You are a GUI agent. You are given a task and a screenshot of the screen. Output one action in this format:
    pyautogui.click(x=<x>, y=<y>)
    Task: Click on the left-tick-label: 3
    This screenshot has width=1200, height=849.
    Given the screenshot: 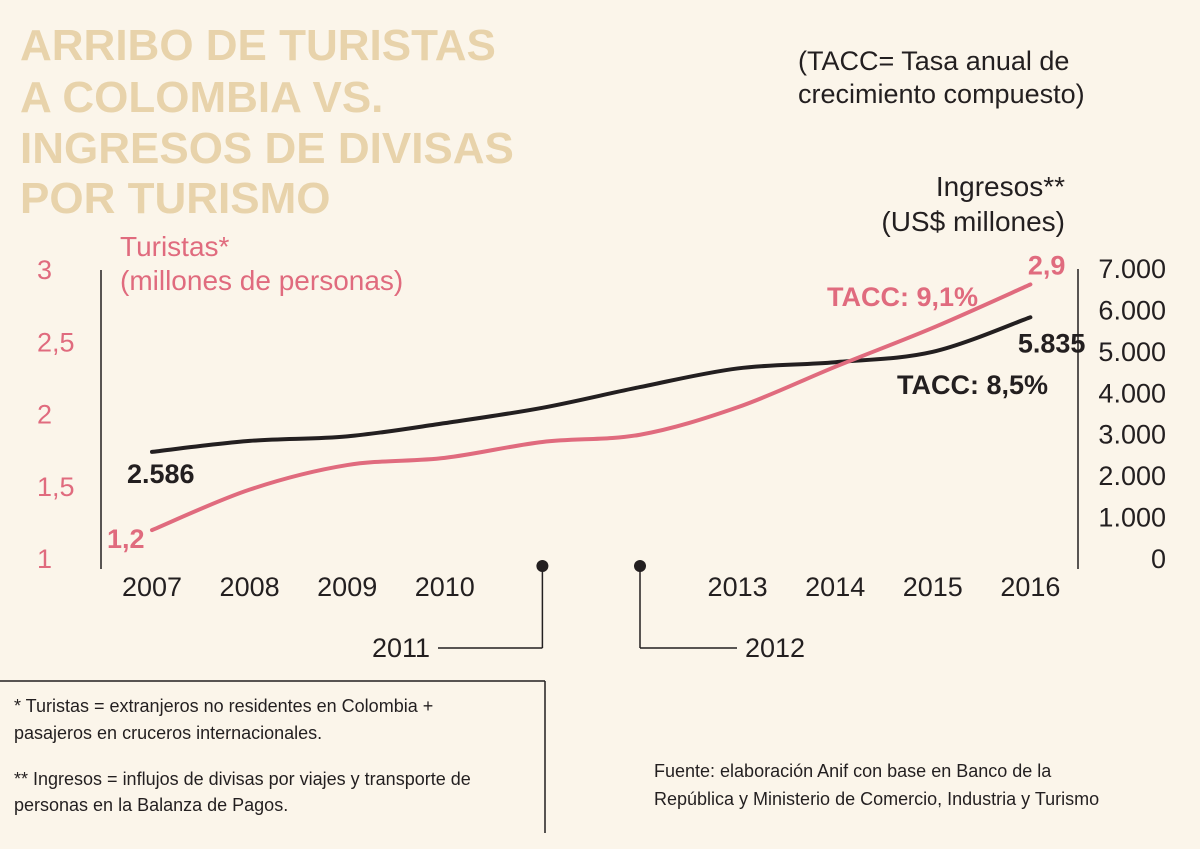 What is the action you would take?
    pyautogui.click(x=44, y=270)
    